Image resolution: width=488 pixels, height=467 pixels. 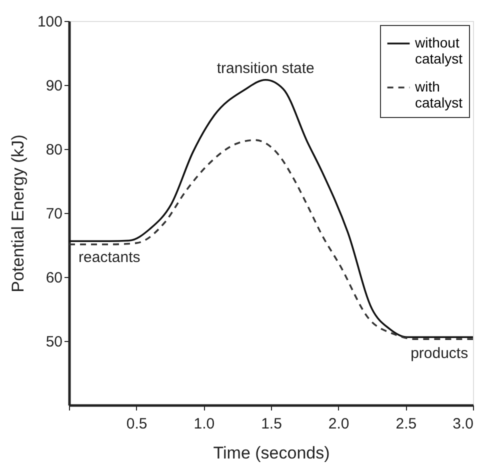 I want to click on y-axis-title: Potential Energy (kJ), so click(x=18, y=213).